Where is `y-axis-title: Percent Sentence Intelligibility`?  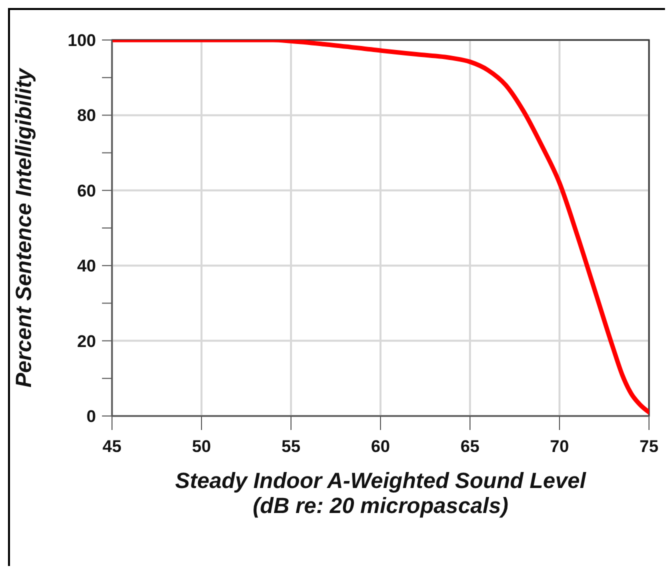 y-axis-title: Percent Sentence Intelligibility is located at coordinates (23, 227).